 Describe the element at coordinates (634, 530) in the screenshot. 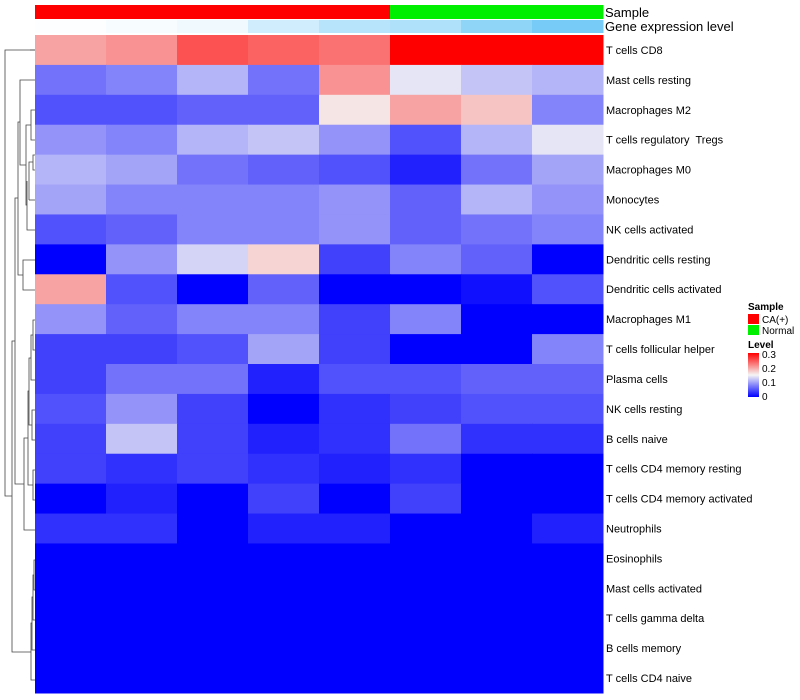

I see `row-label: Neutrophils` at that location.